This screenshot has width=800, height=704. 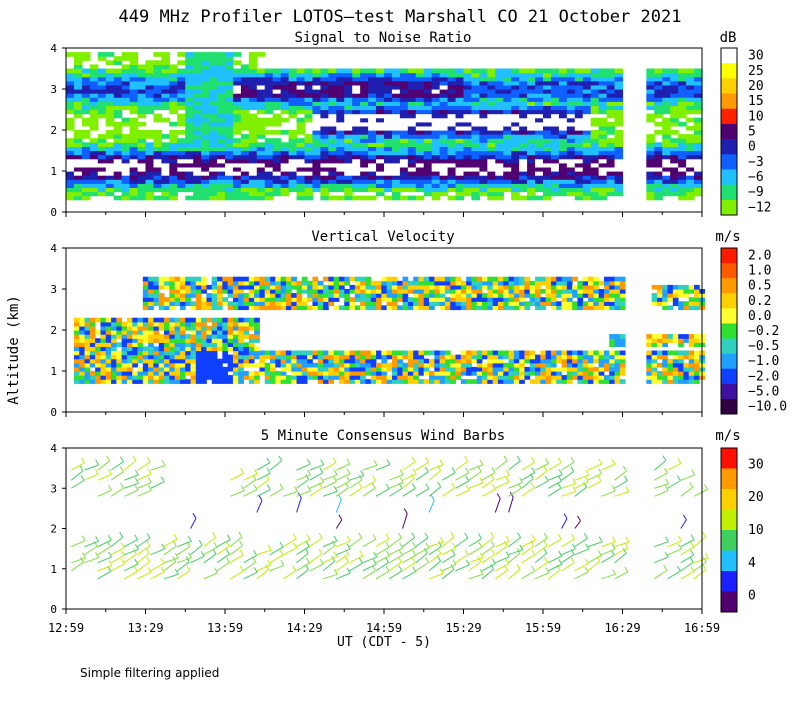 I want to click on colorbar-label: 0, so click(x=752, y=147).